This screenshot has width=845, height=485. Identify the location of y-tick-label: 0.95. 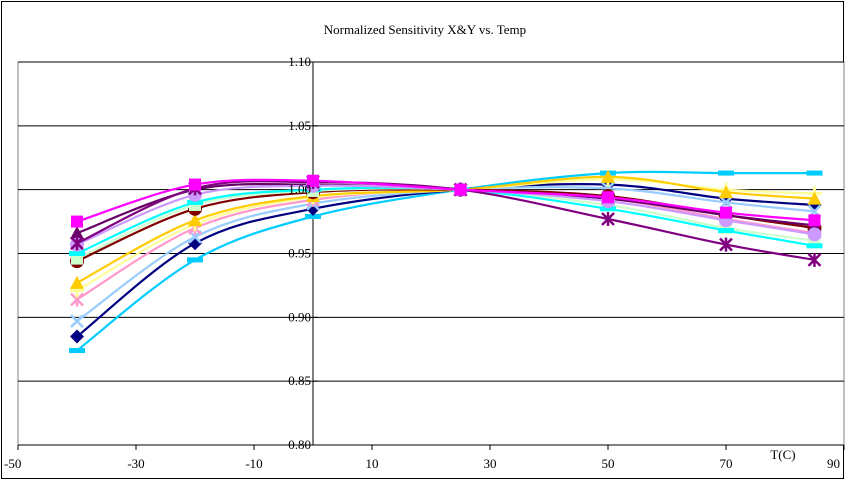
(299, 253).